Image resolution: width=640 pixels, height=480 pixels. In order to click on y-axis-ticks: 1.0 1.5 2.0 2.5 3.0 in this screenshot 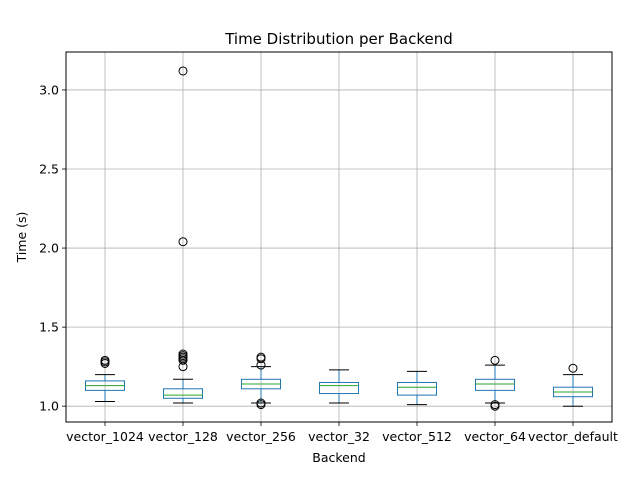, I will do `click(52, 248)`.